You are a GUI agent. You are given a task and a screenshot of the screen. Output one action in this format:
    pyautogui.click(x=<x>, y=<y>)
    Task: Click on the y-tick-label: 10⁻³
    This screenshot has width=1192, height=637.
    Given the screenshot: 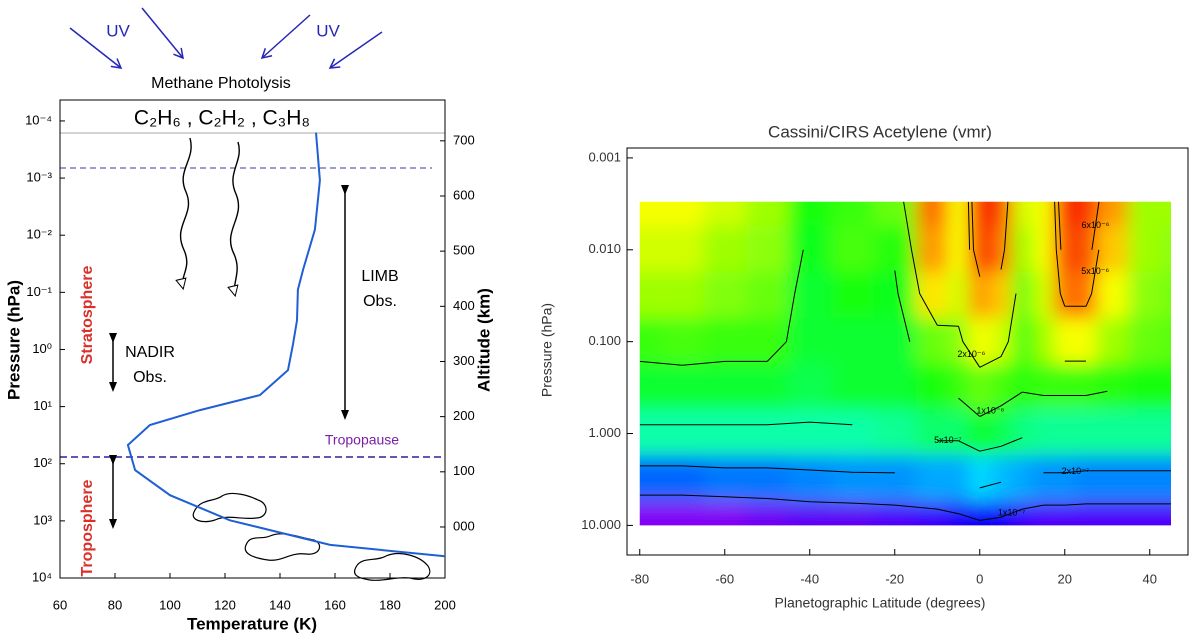 What is the action you would take?
    pyautogui.click(x=39, y=177)
    